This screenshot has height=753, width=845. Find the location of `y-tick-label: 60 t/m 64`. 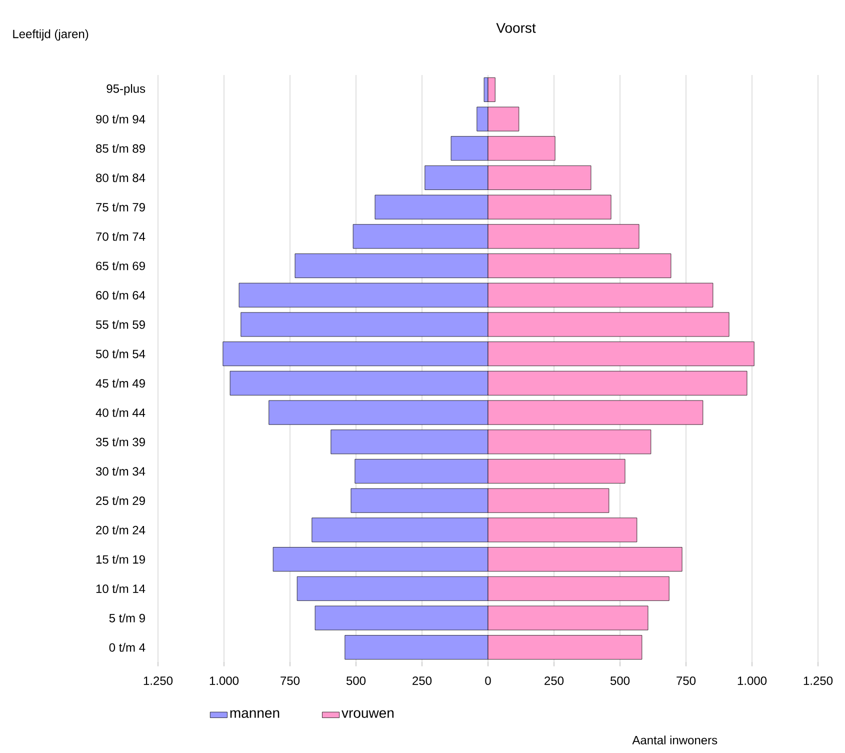

y-tick-label: 60 t/m 64 is located at coordinates (121, 295).